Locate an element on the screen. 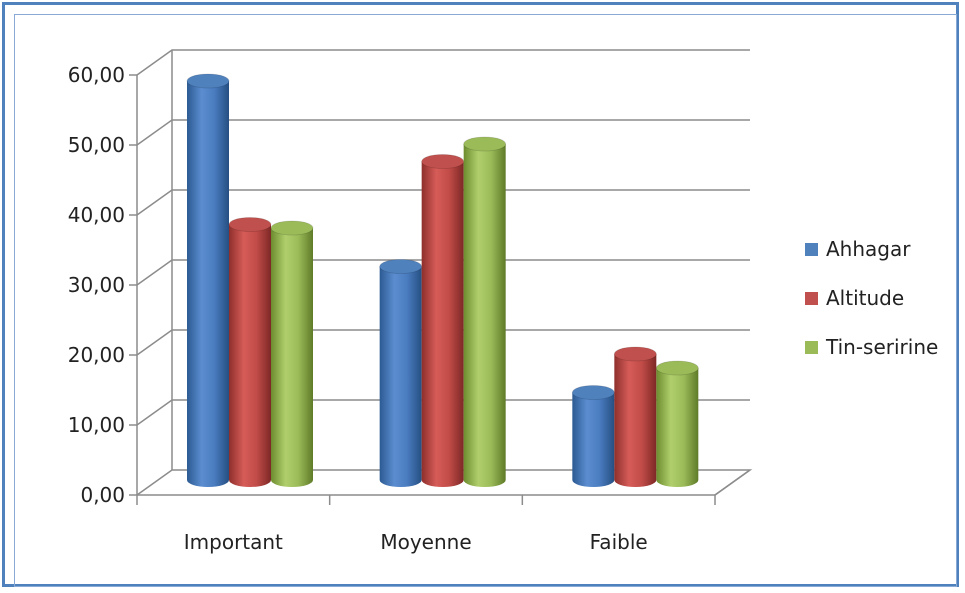 The height and width of the screenshot is (593, 965). y-tick-label: 30,00 is located at coordinates (96, 285).